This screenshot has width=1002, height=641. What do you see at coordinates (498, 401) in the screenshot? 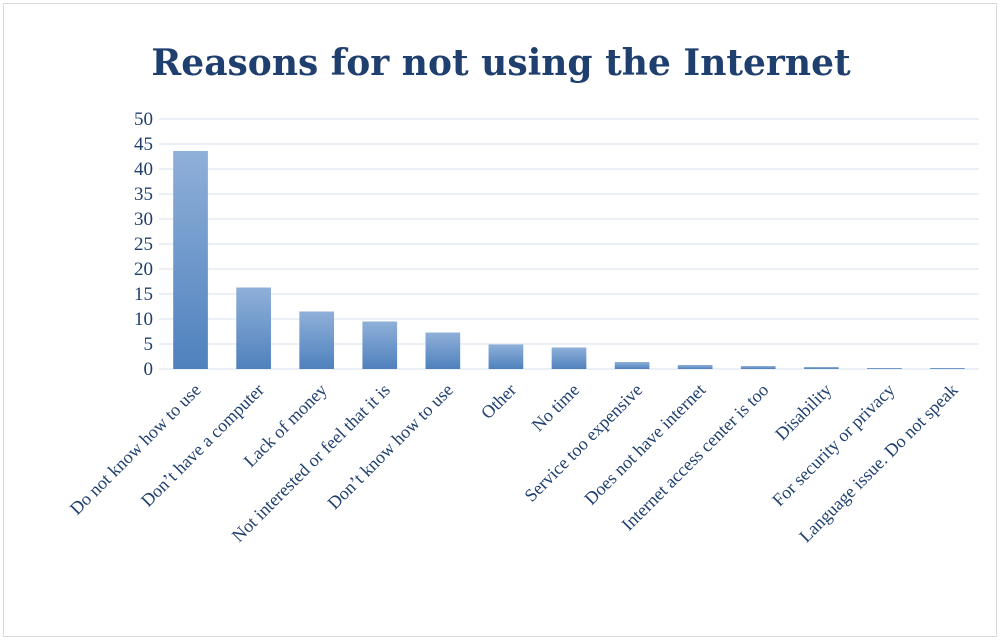
I see `x-category-label: Other` at bounding box center [498, 401].